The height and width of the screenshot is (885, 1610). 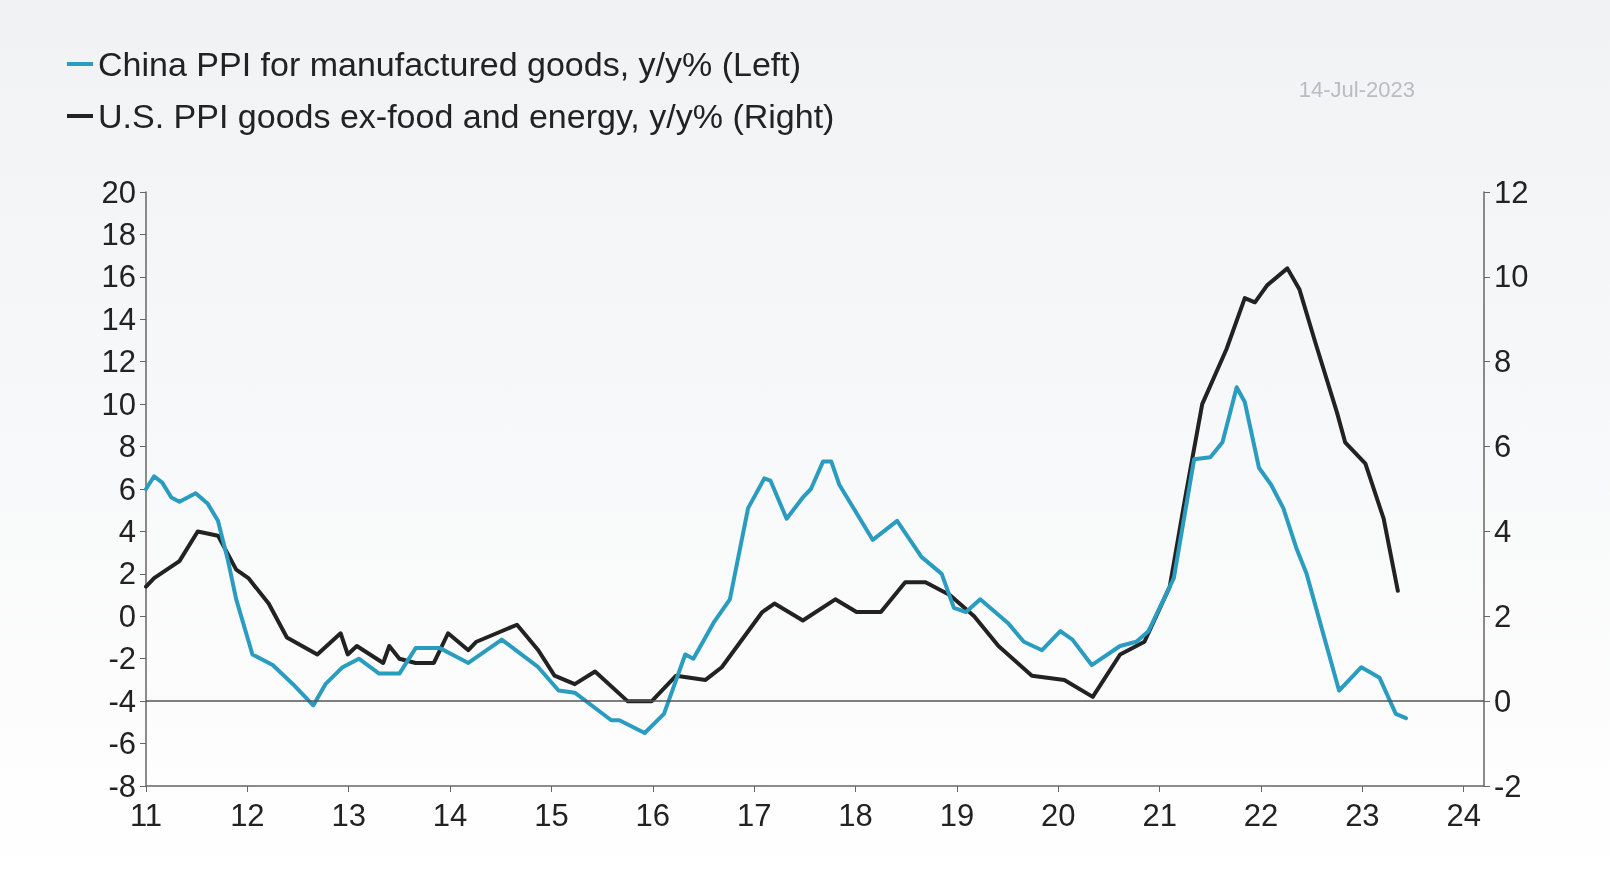 What do you see at coordinates (754, 815) in the screenshot?
I see `x-tick-label: 17` at bounding box center [754, 815].